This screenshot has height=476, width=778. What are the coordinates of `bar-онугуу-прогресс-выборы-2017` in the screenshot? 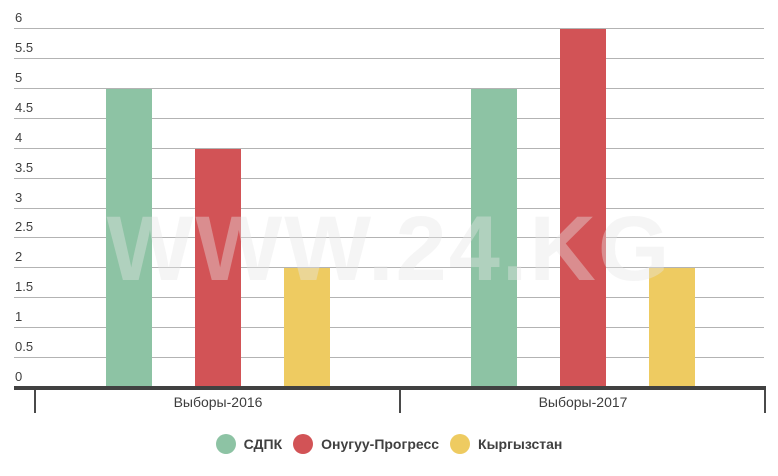 It's located at (583, 208).